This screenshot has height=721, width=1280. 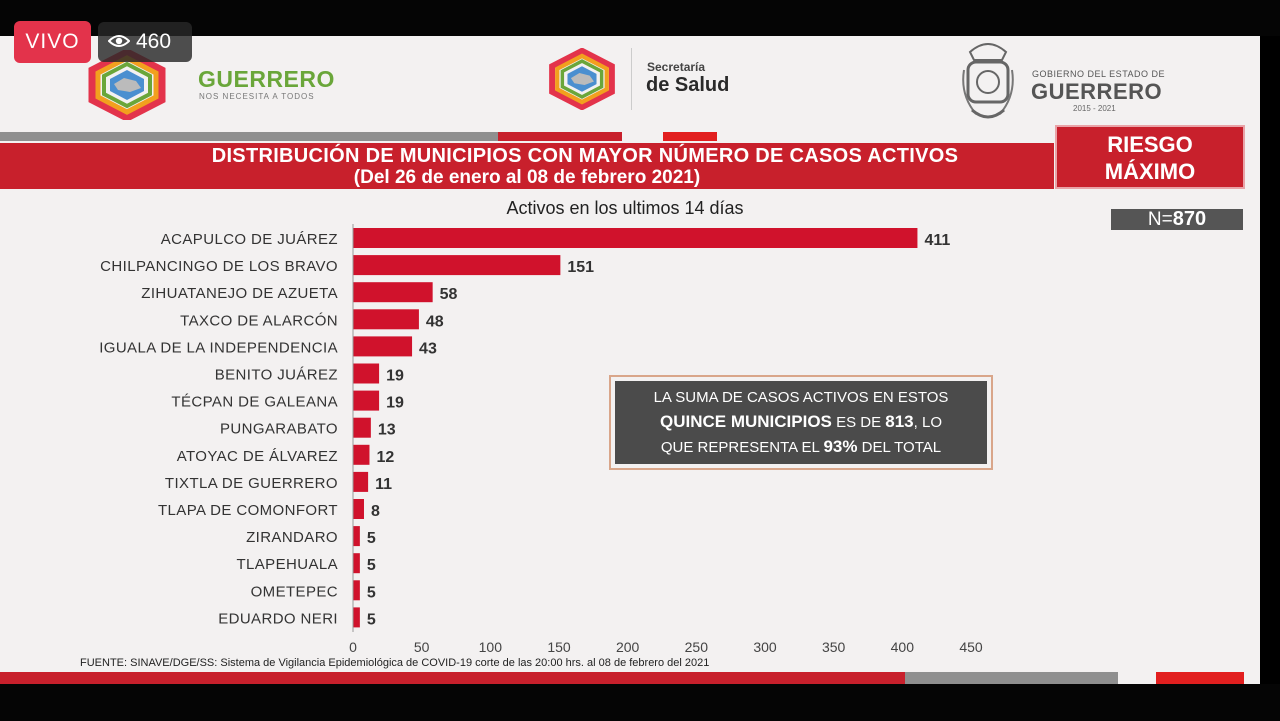 I want to click on category-label: TIXTLA DE GUERRERO, so click(x=251, y=483).